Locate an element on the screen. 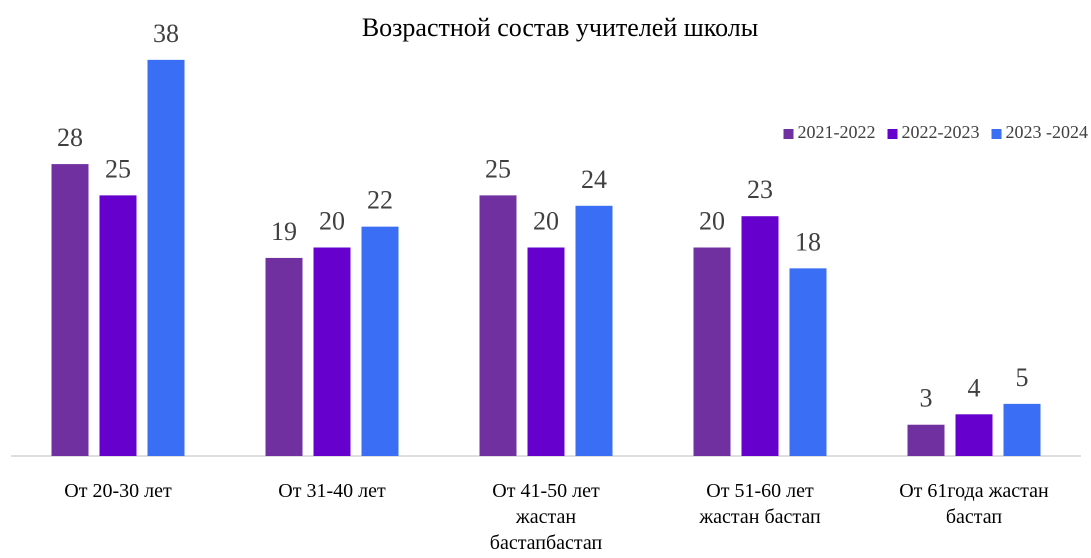 The image size is (1091, 558). x-tick-label: От 51-60 лет жастан бастап is located at coordinates (760, 504).